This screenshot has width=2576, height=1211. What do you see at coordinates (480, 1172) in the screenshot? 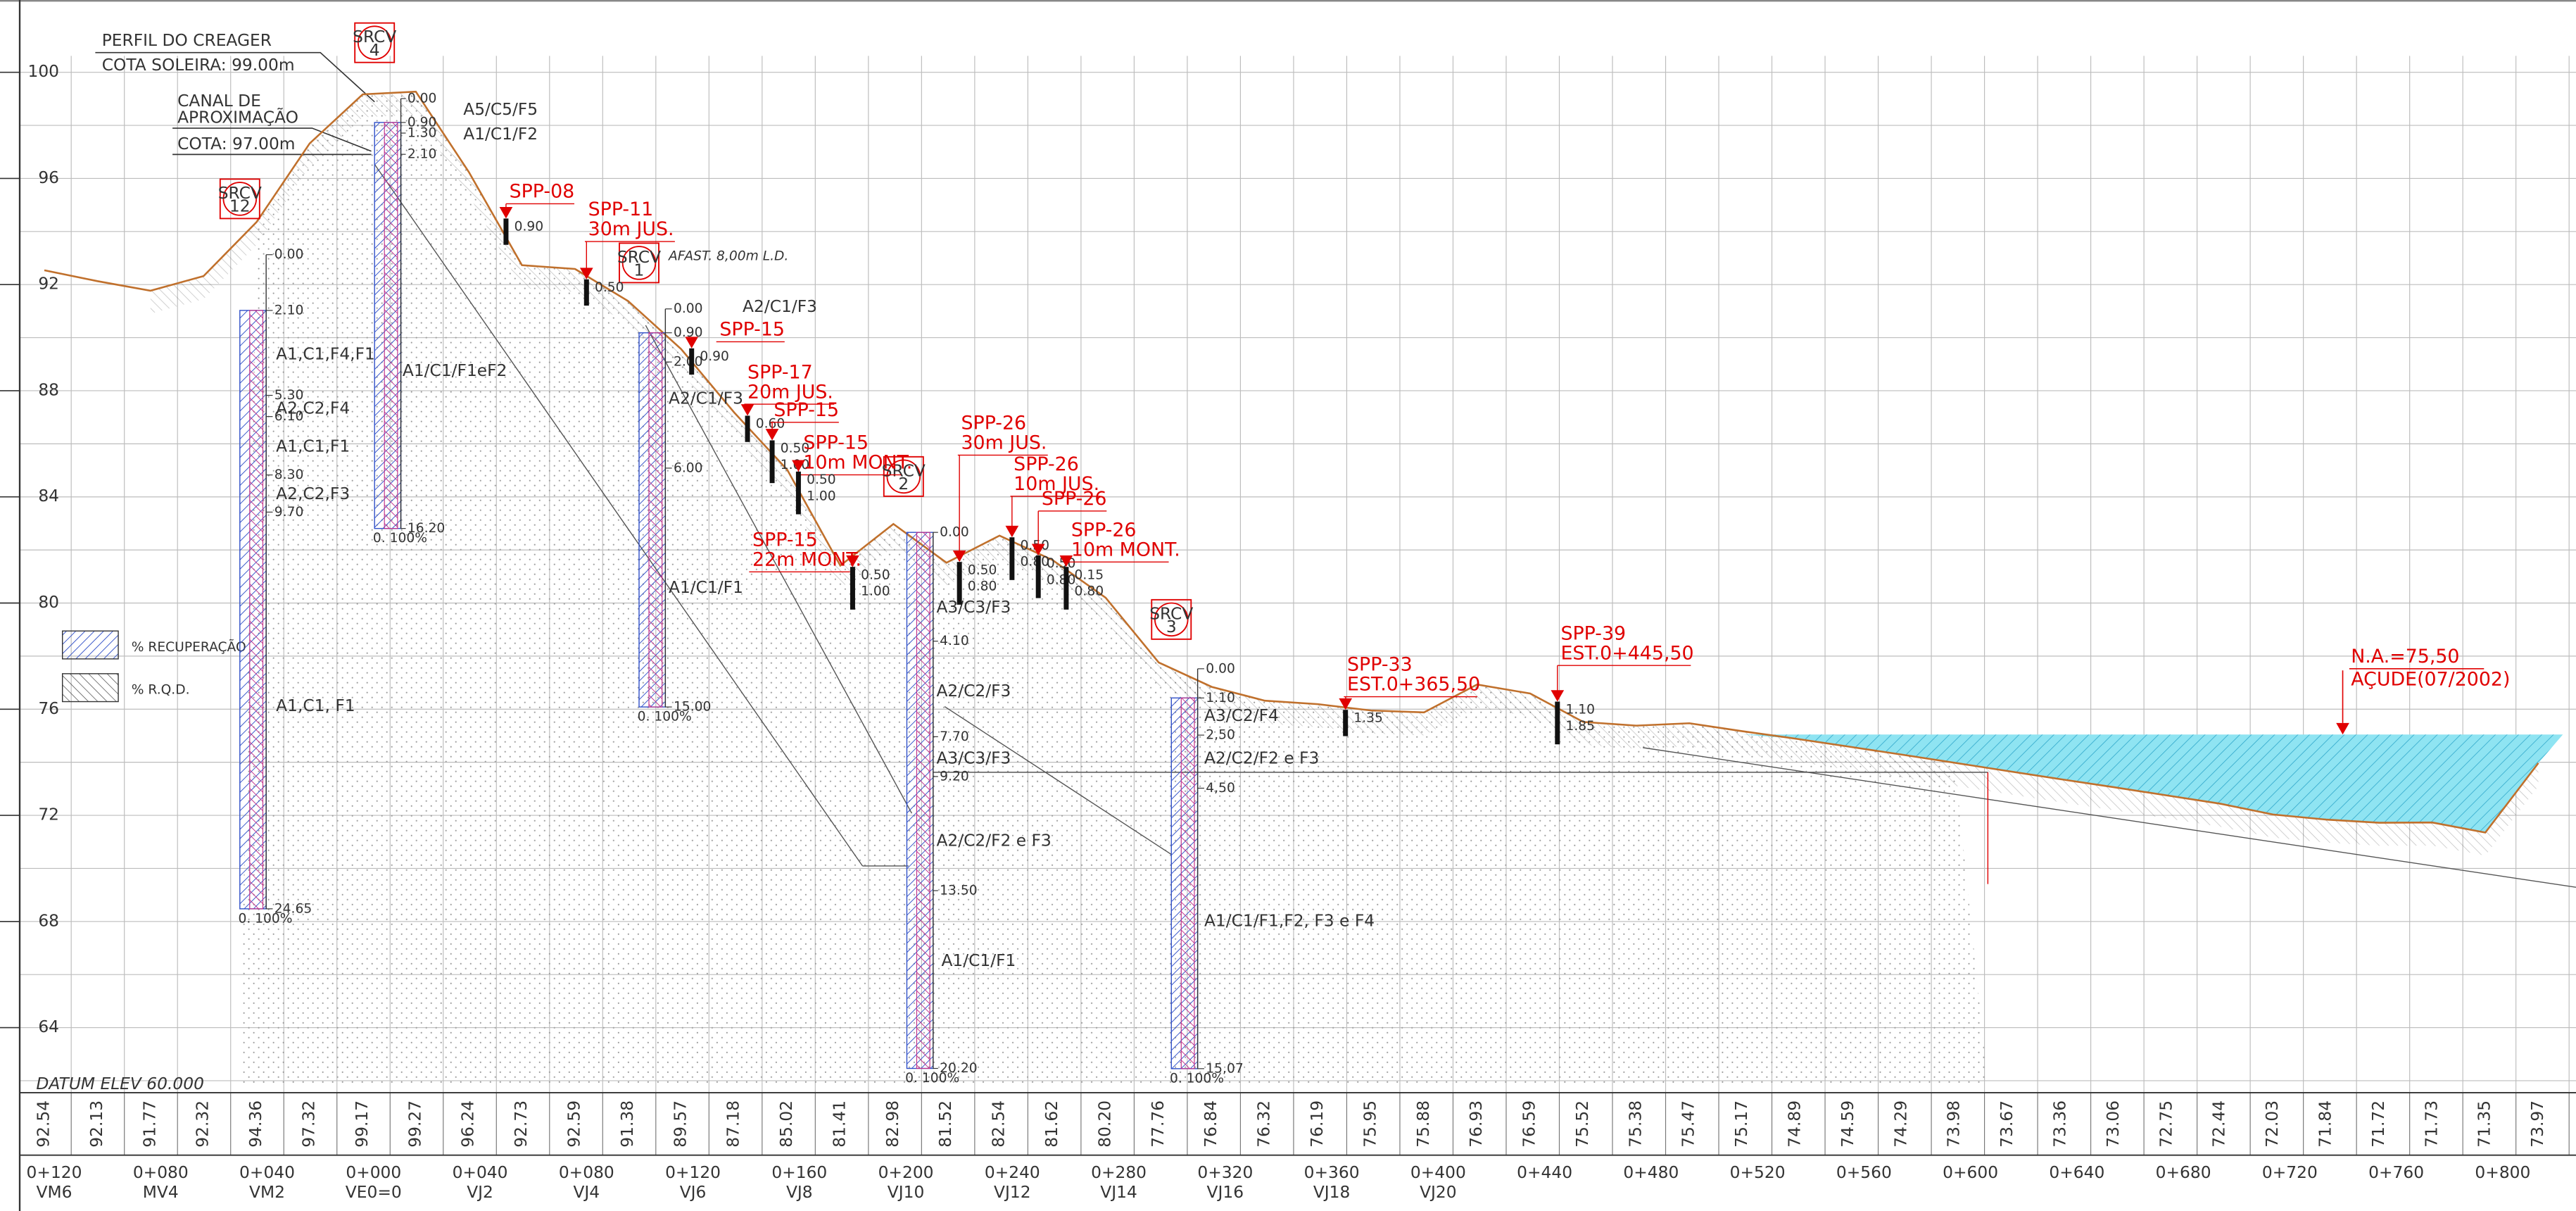
I see `station-km: 0+040` at bounding box center [480, 1172].